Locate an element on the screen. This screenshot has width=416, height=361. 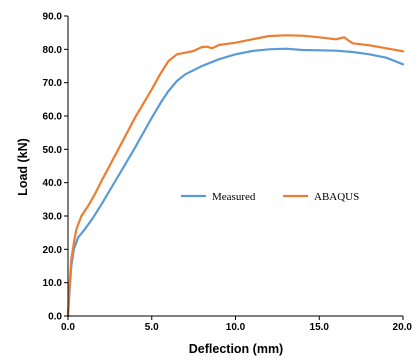
y-tick-label: 70.0 is located at coordinates (53, 83).